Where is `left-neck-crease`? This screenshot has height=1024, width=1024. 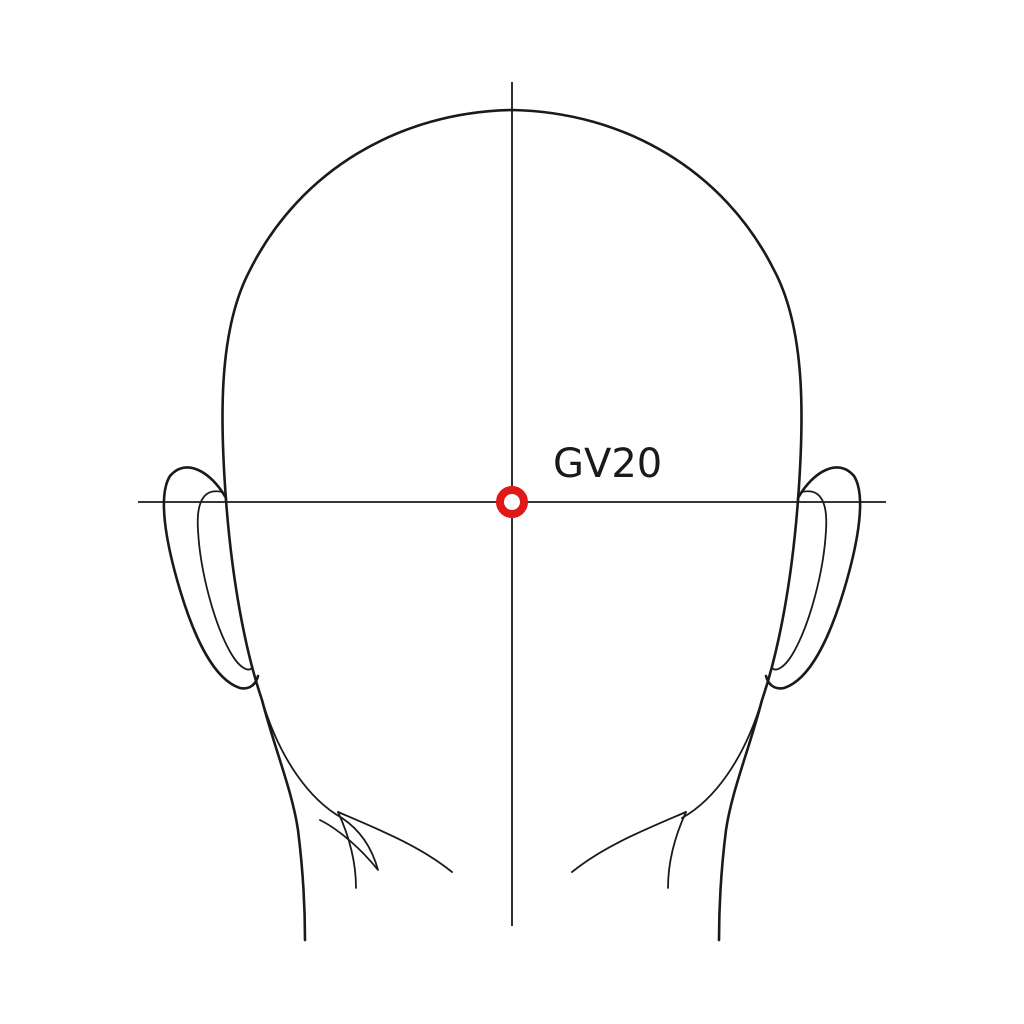
left-neck-crease is located at coordinates (320, 785).